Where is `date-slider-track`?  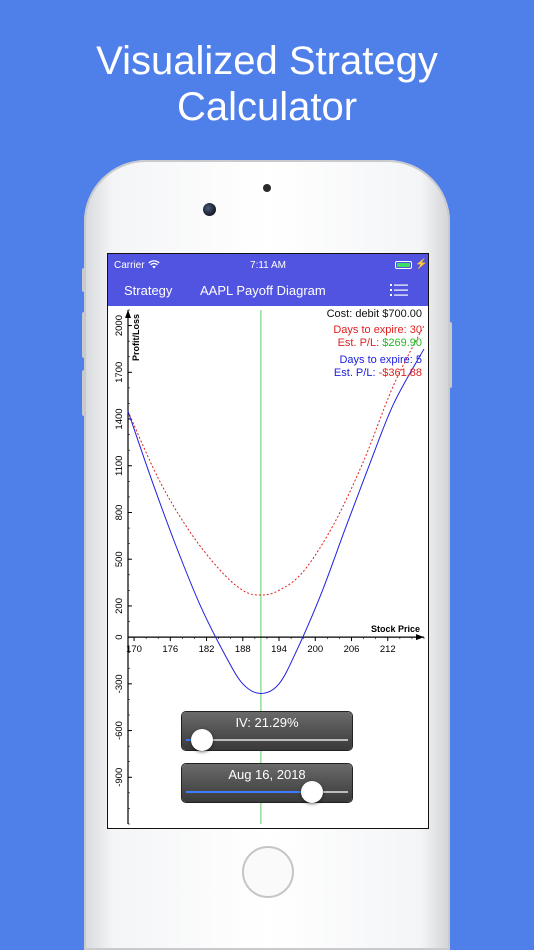
date-slider-track is located at coordinates (330, 792).